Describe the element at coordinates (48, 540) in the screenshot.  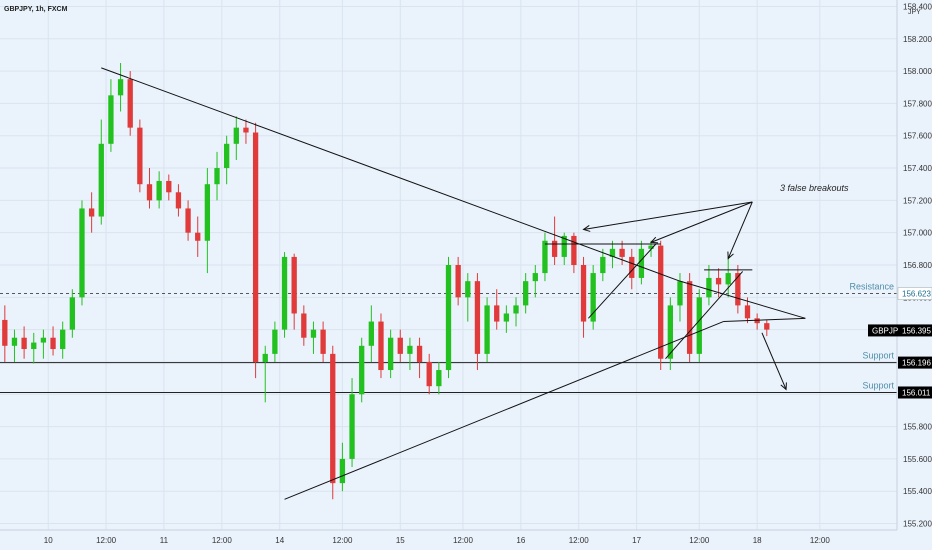
I see `time-tick-label: 10` at that location.